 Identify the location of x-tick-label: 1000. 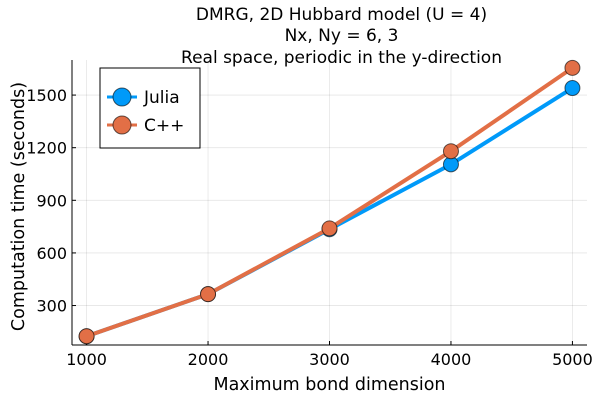
(86, 359).